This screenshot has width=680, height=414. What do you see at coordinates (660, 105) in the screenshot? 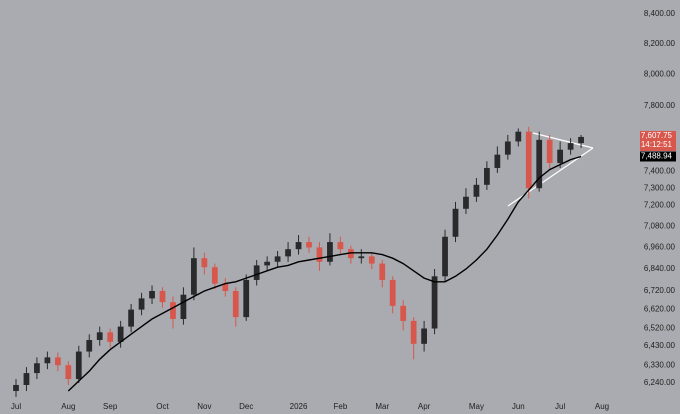
I see `y-tick-label: 7,800.00` at bounding box center [660, 105].